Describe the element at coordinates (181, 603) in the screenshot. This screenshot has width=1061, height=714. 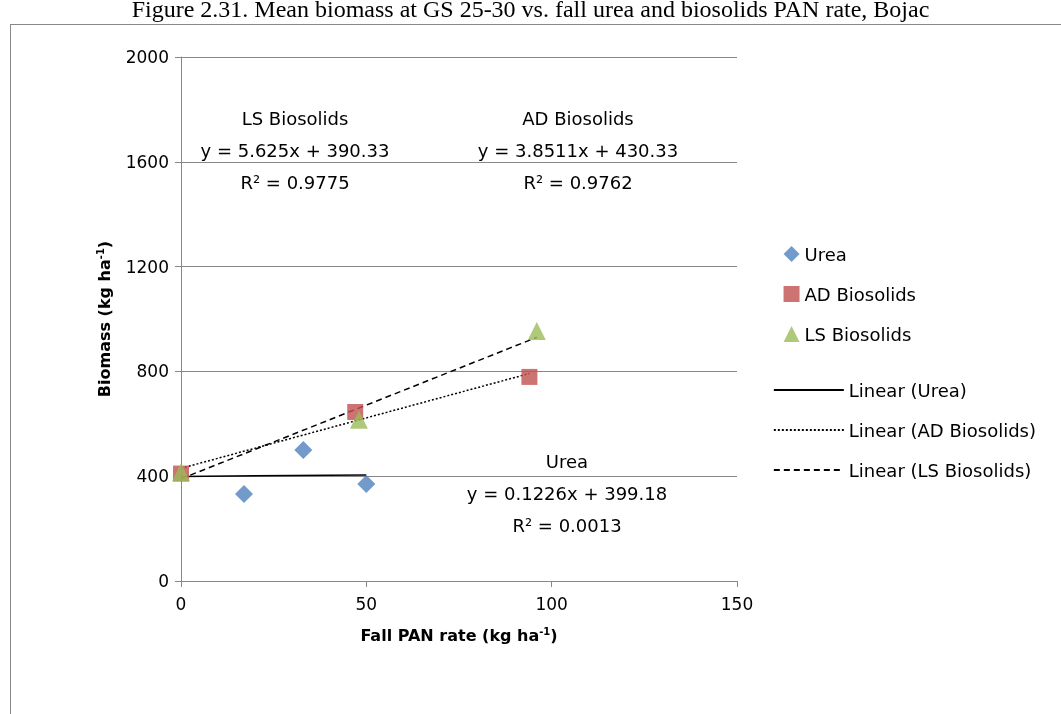
I see `x-tick-label: 0` at that location.